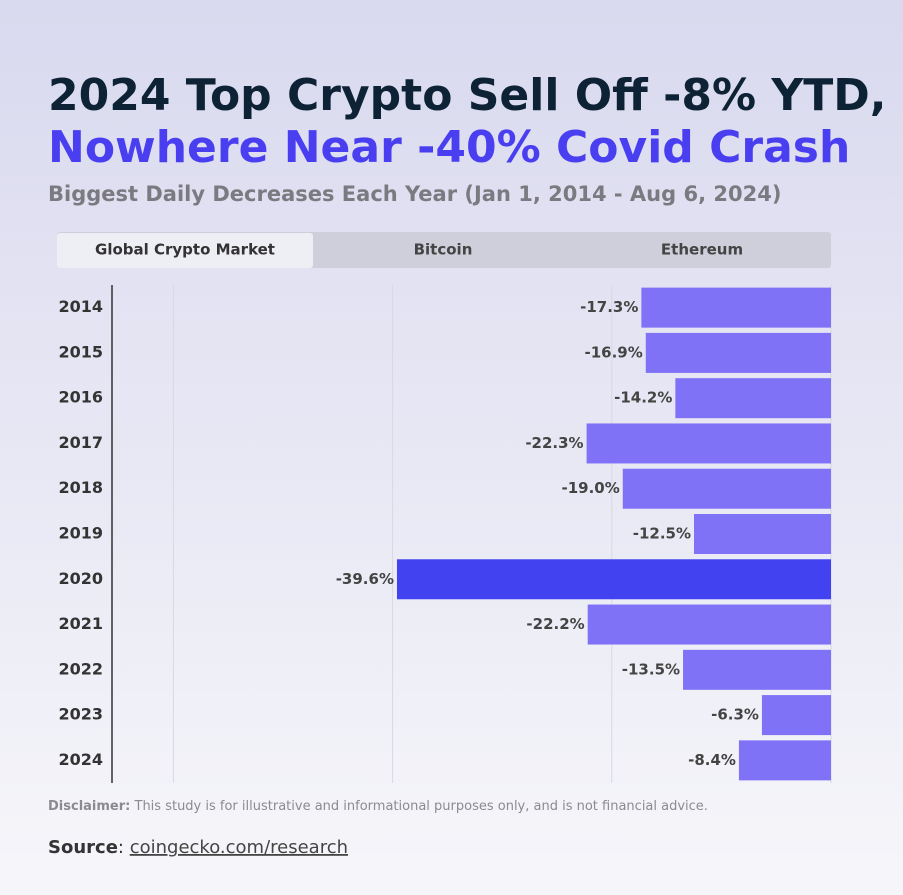 The width and height of the screenshot is (903, 895). Describe the element at coordinates (614, 352) in the screenshot. I see `data-label: -16.9%` at that location.